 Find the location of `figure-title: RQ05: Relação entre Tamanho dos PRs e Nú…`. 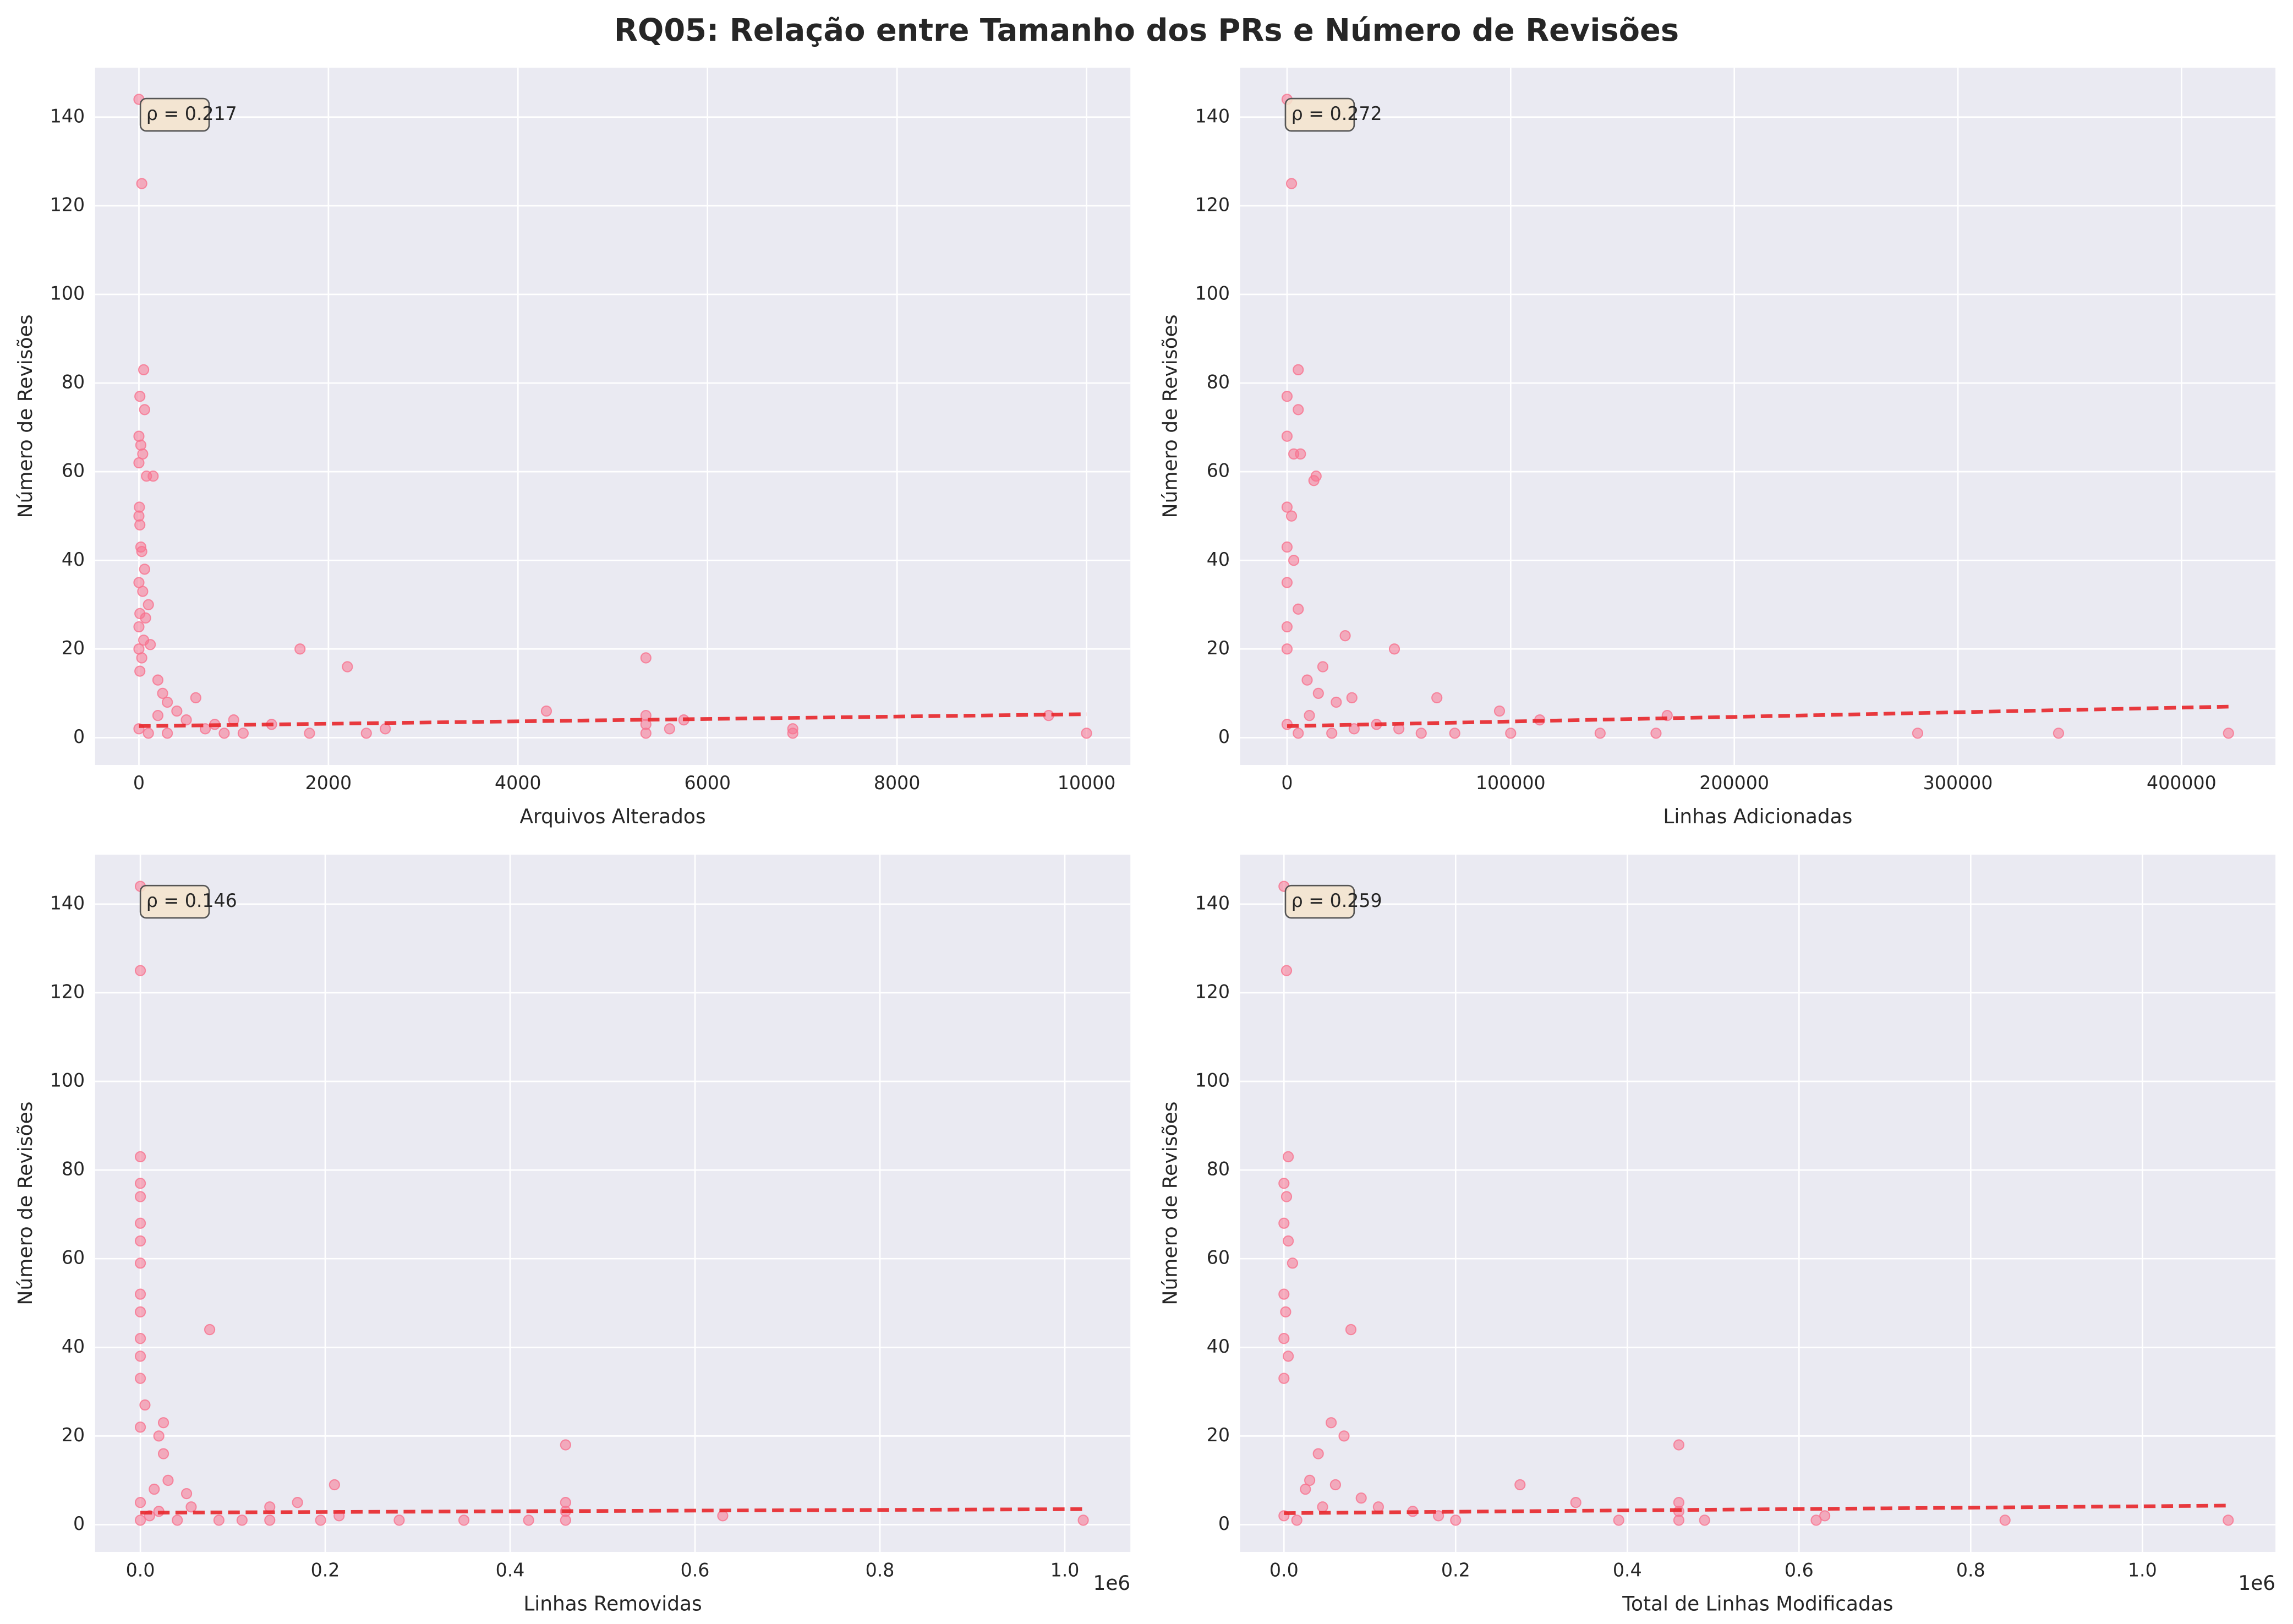

figure-title: RQ05: Relação entre Tamanho dos PRs e Nú… is located at coordinates (1146, 30).